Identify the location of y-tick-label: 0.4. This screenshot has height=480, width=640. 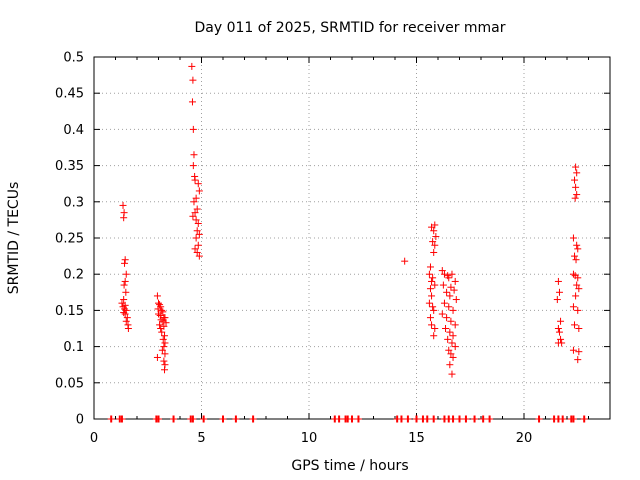
(73, 130).